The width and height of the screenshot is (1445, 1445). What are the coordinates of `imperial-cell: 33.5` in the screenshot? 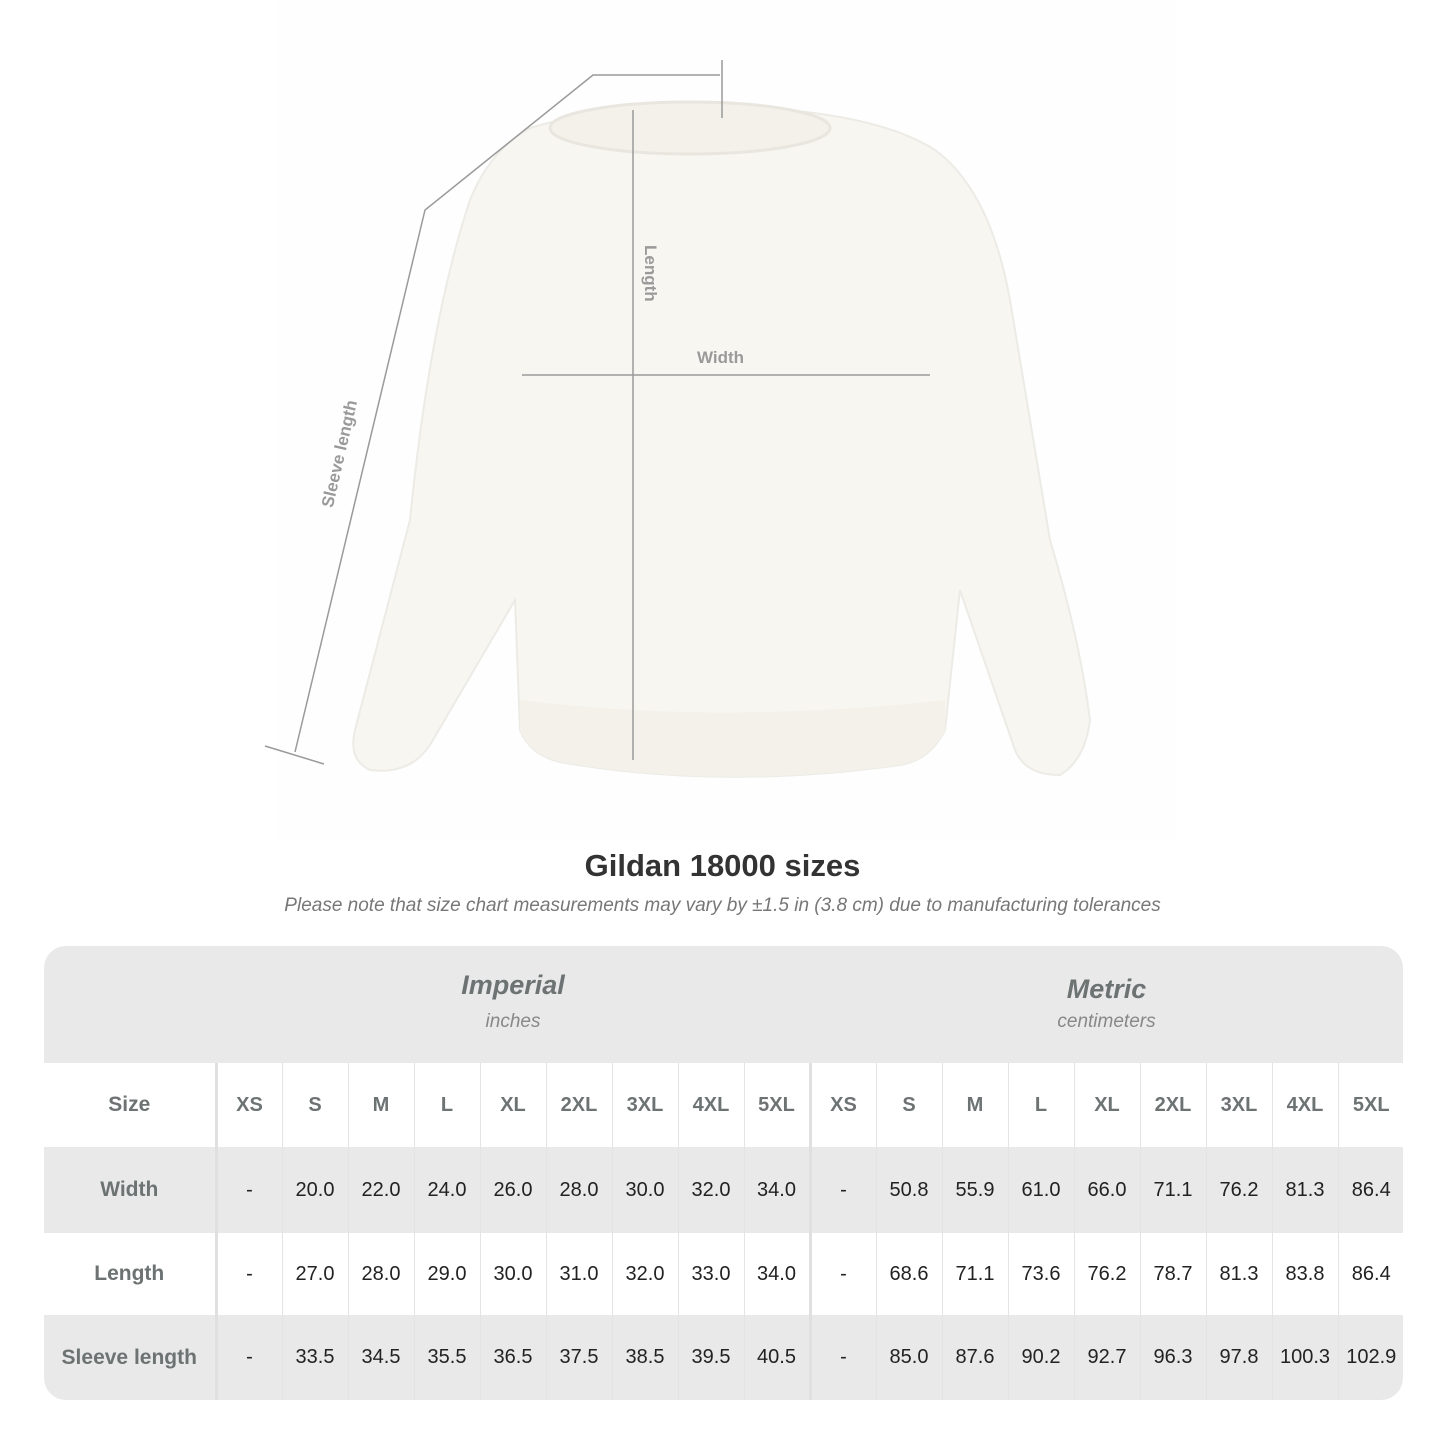 It's located at (314, 1357).